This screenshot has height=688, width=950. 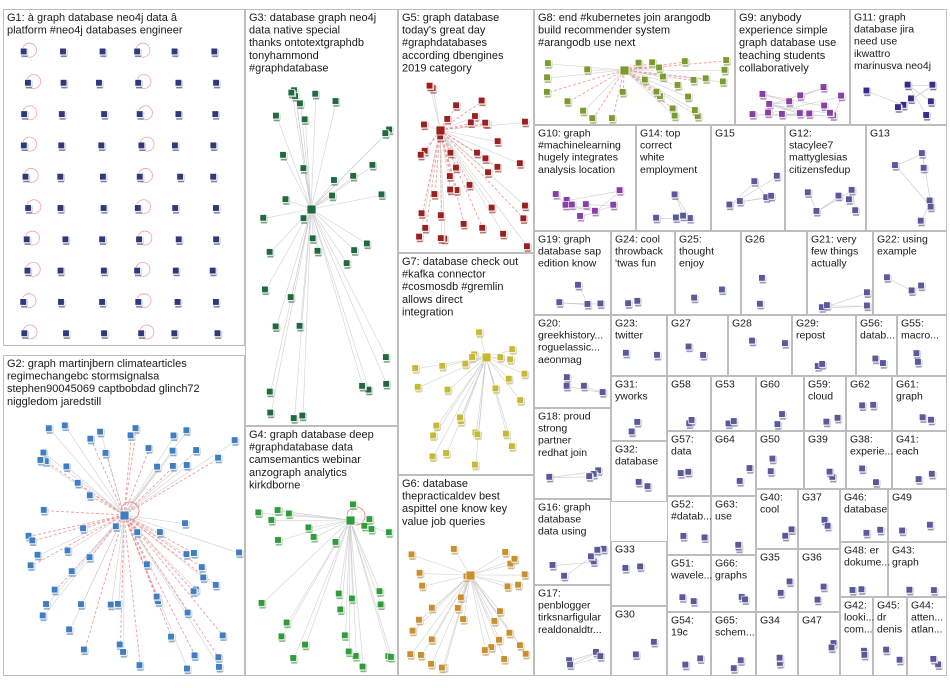 I want to click on node-g5, so click(x=497, y=167).